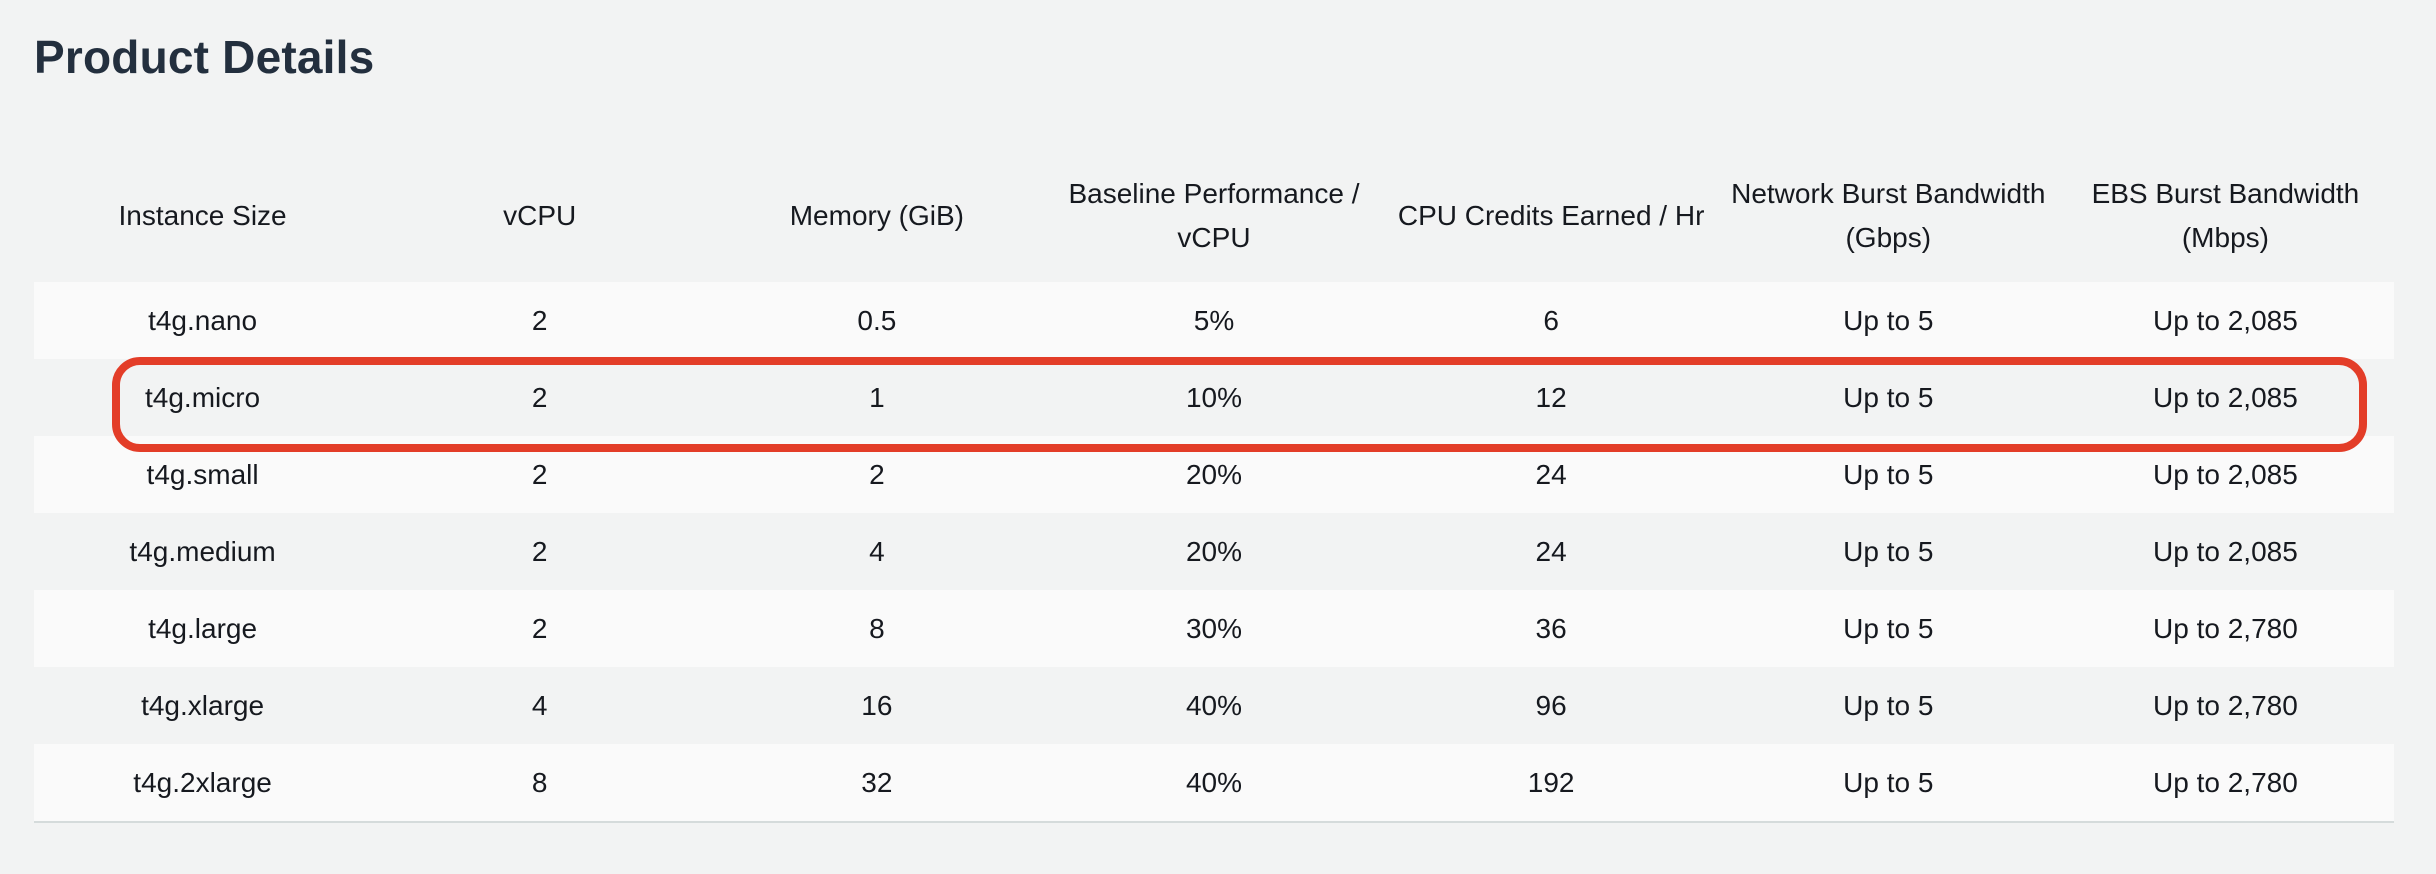 This screenshot has height=874, width=2436. I want to click on cpu-credits-cell: 192, so click(1551, 783).